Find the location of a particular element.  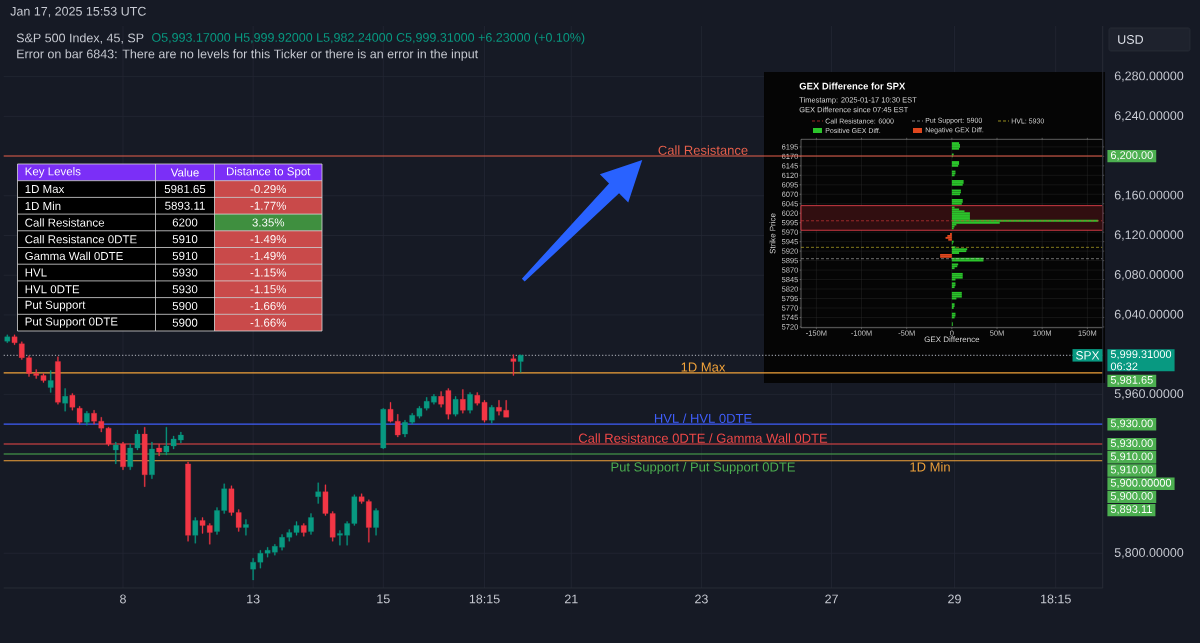

x-tick-label: 13 is located at coordinates (253, 599).